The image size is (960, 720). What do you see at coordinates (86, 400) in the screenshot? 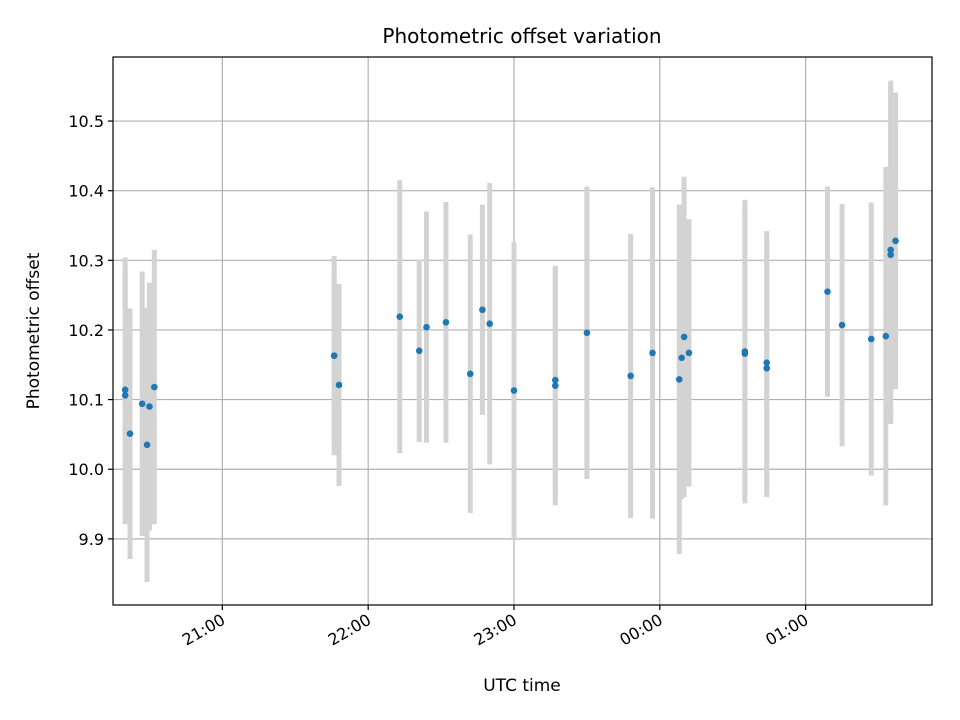
I see `y-tick-label: 10.1` at bounding box center [86, 400].